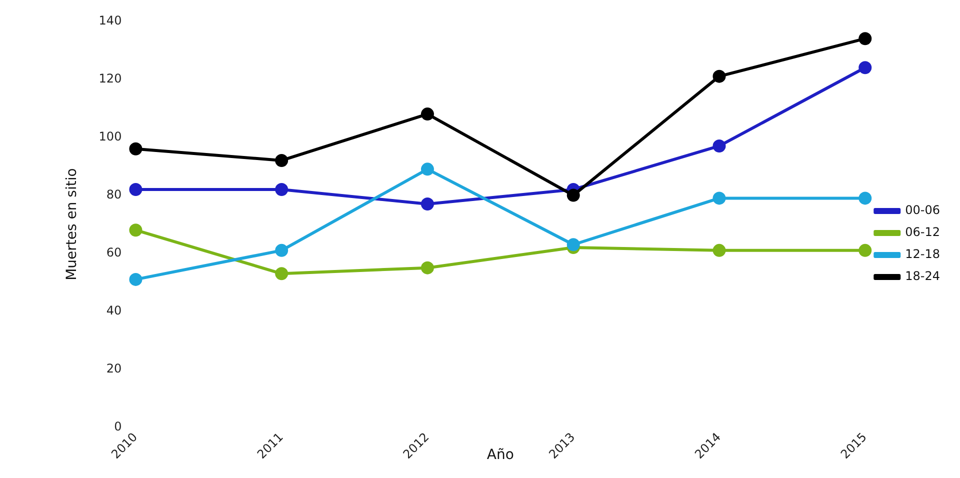 The image size is (960, 478). I want to click on y-tick-label: 100, so click(110, 136).